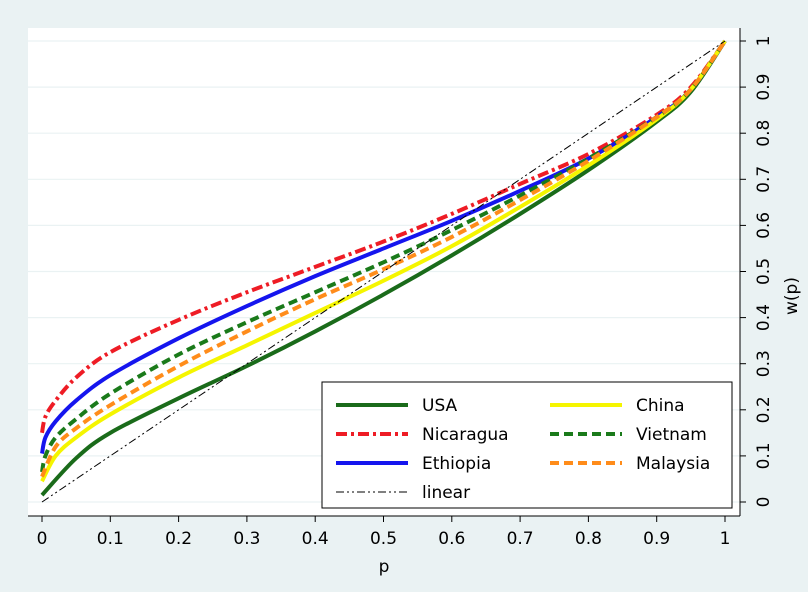  What do you see at coordinates (456, 464) in the screenshot?
I see `legend-label-ethiopia: Ethiopia` at bounding box center [456, 464].